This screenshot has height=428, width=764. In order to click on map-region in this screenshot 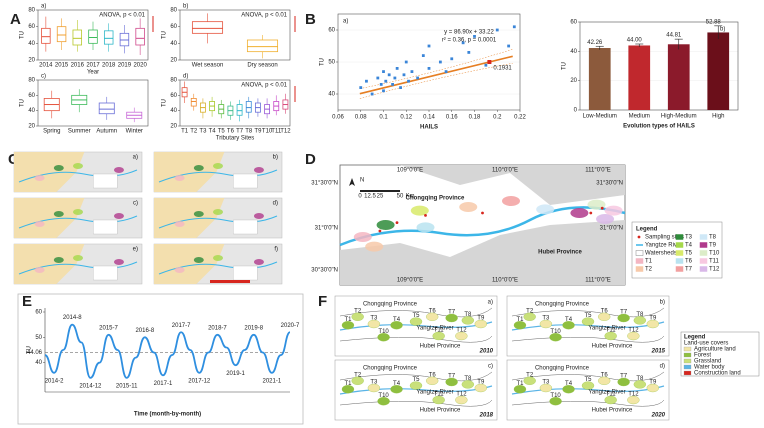, I will do `click(189, 218)`.